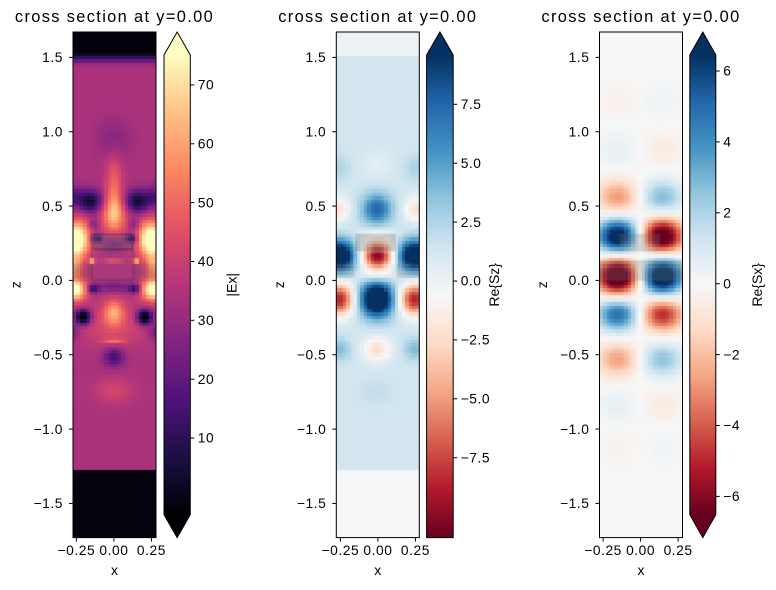 This screenshot has height=590, width=776. I want to click on svg-text: 10, so click(206, 438).